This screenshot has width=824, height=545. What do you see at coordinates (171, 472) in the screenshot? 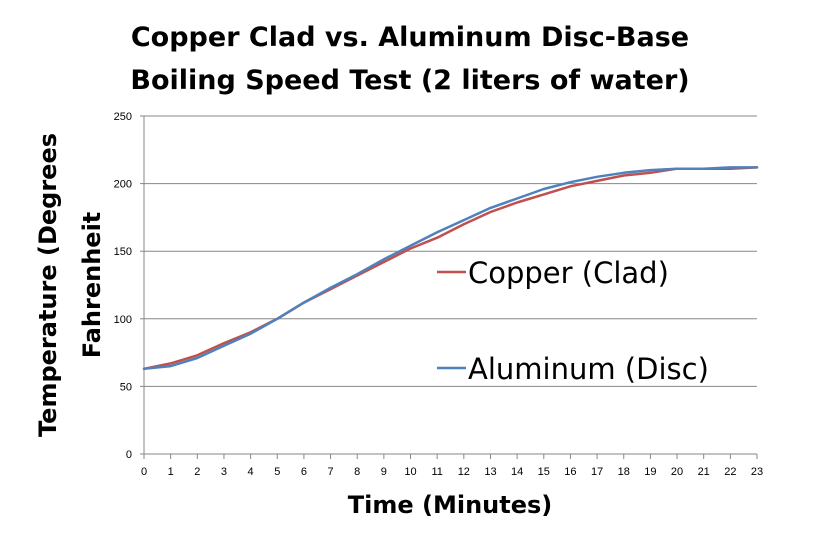
I see `x-tick-label: 1` at bounding box center [171, 472].